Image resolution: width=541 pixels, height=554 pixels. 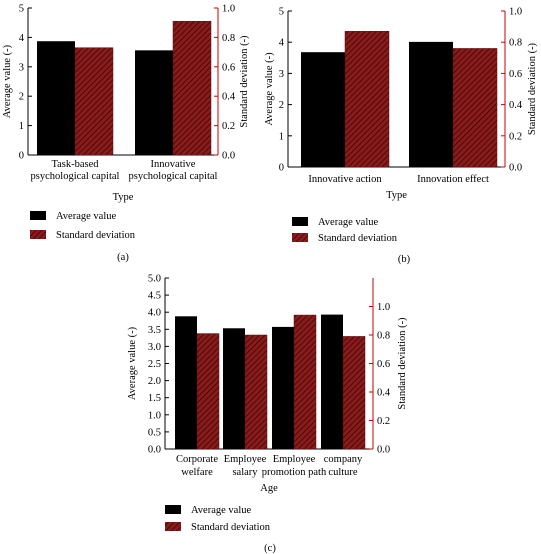 I want to click on panel-b-category-label: Innovative action, so click(x=345, y=179).